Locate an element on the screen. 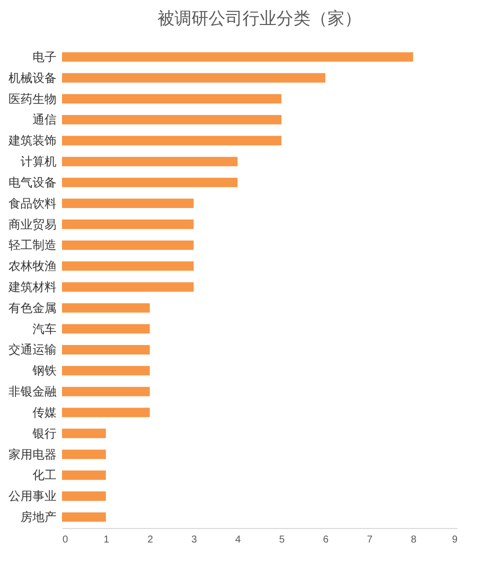 The height and width of the screenshot is (573, 480). y-tick-label: 化工 is located at coordinates (44, 475).